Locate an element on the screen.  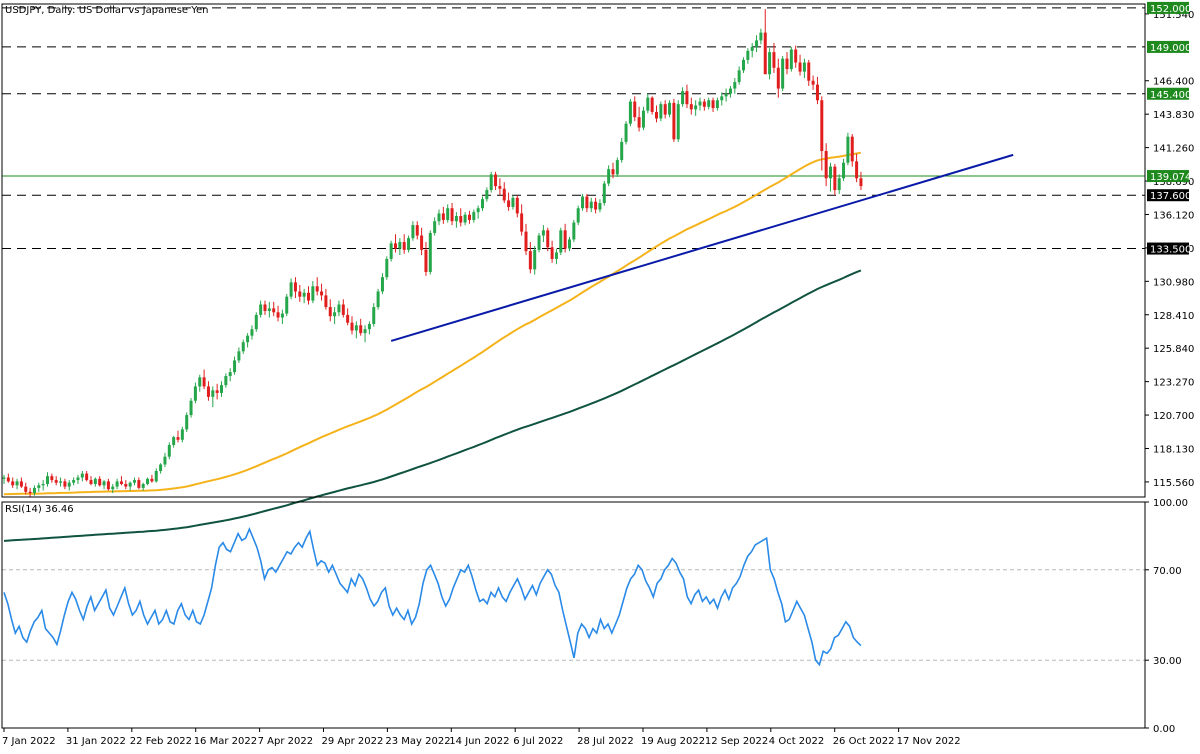
xtick-label-2: 22 Feb 2022 is located at coordinates (161, 741).